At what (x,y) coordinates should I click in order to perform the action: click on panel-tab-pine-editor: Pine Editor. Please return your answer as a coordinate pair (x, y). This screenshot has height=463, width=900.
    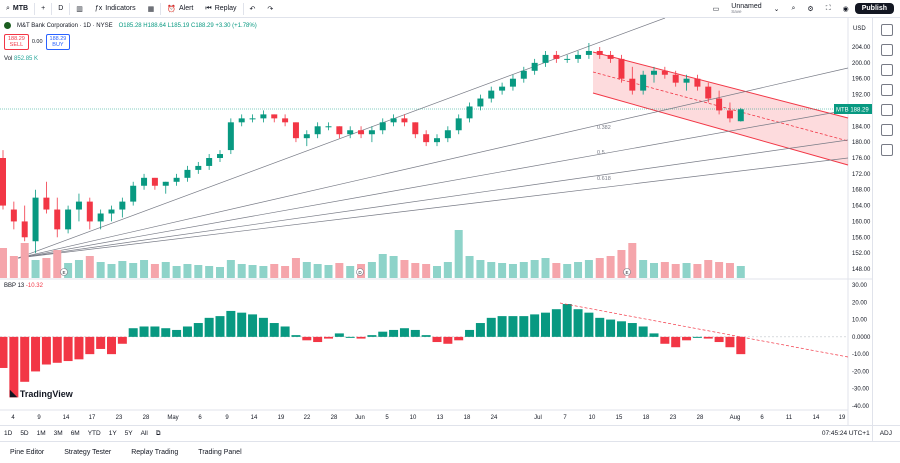
    Looking at the image, I should click on (27, 452).